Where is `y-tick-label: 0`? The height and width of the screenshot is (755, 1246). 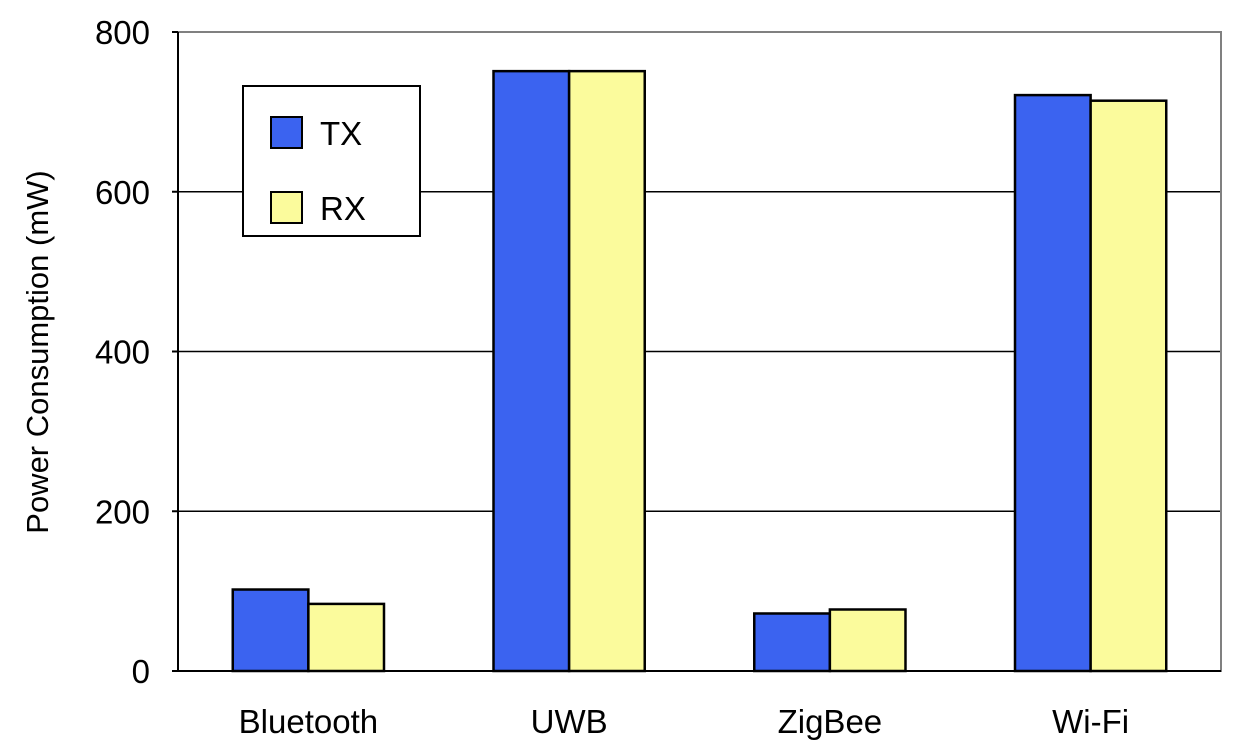
y-tick-label: 0 is located at coordinates (141, 671).